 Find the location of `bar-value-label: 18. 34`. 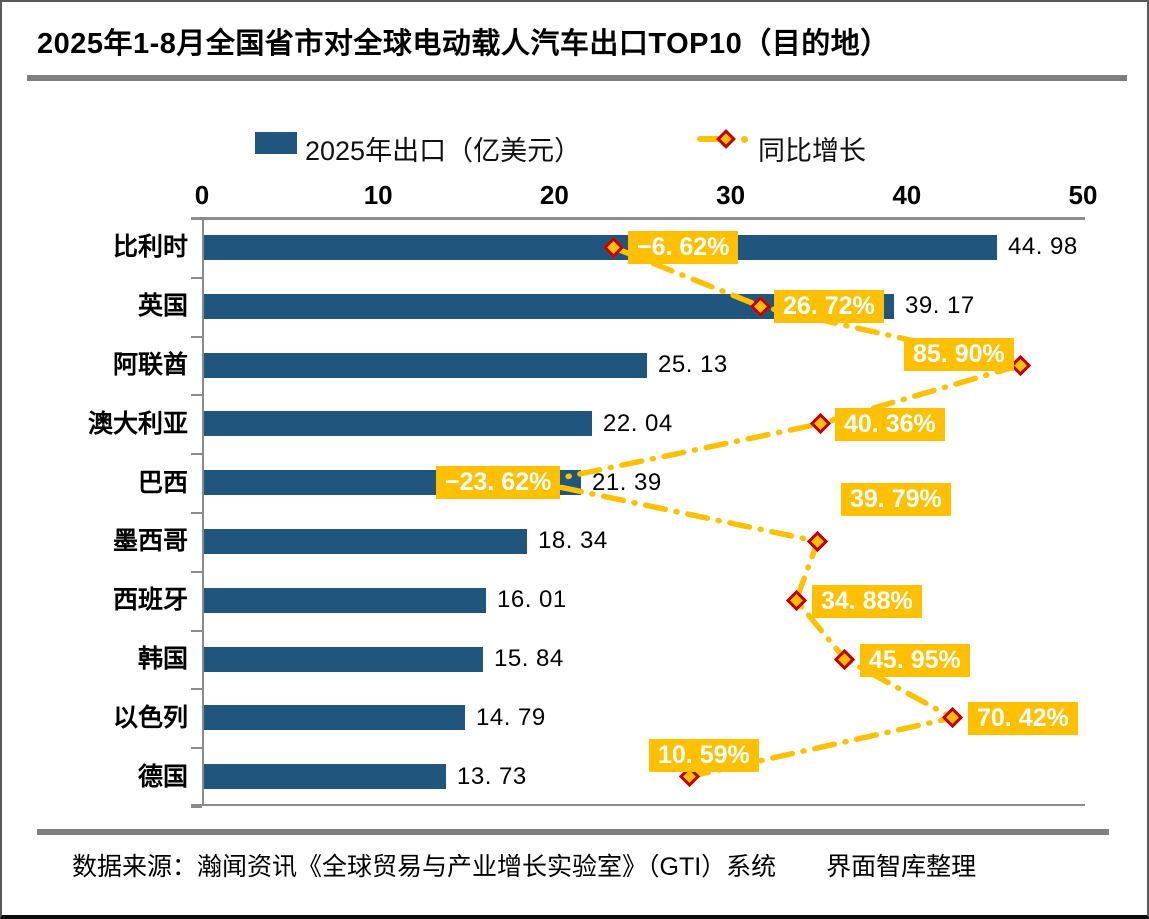

bar-value-label: 18. 34 is located at coordinates (573, 540).